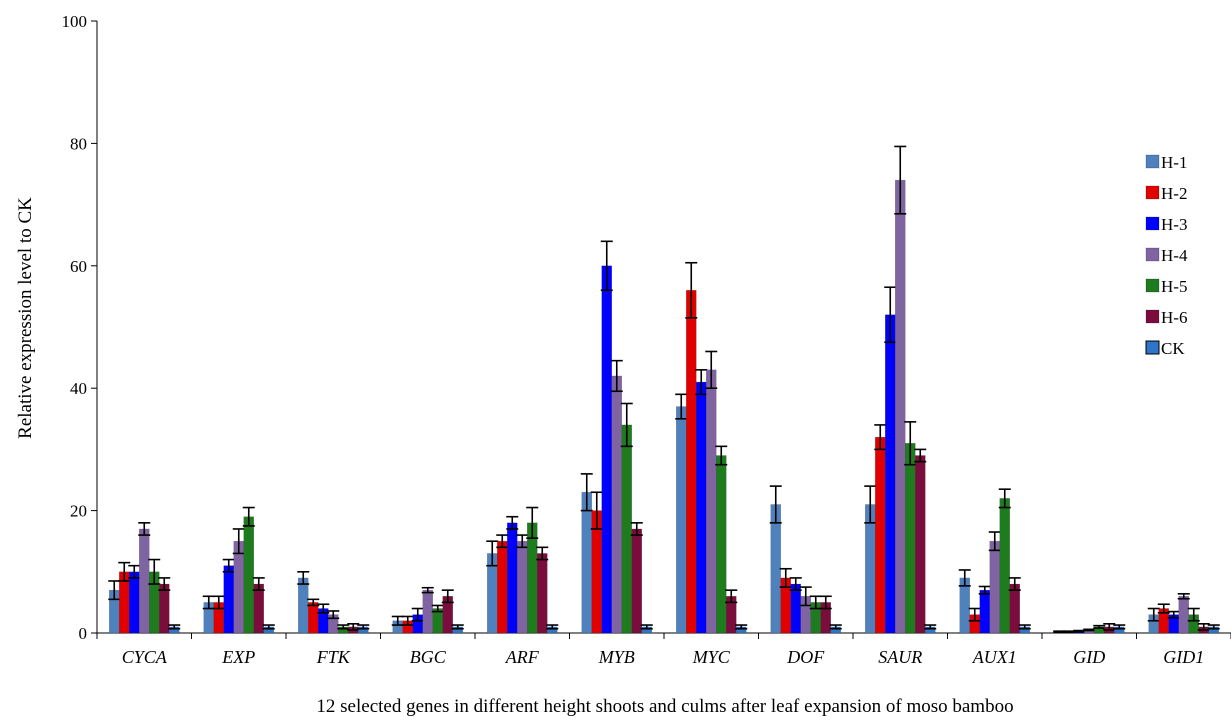 The width and height of the screenshot is (1231, 726). What do you see at coordinates (1173, 348) in the screenshot?
I see `legend-label: CK` at bounding box center [1173, 348].